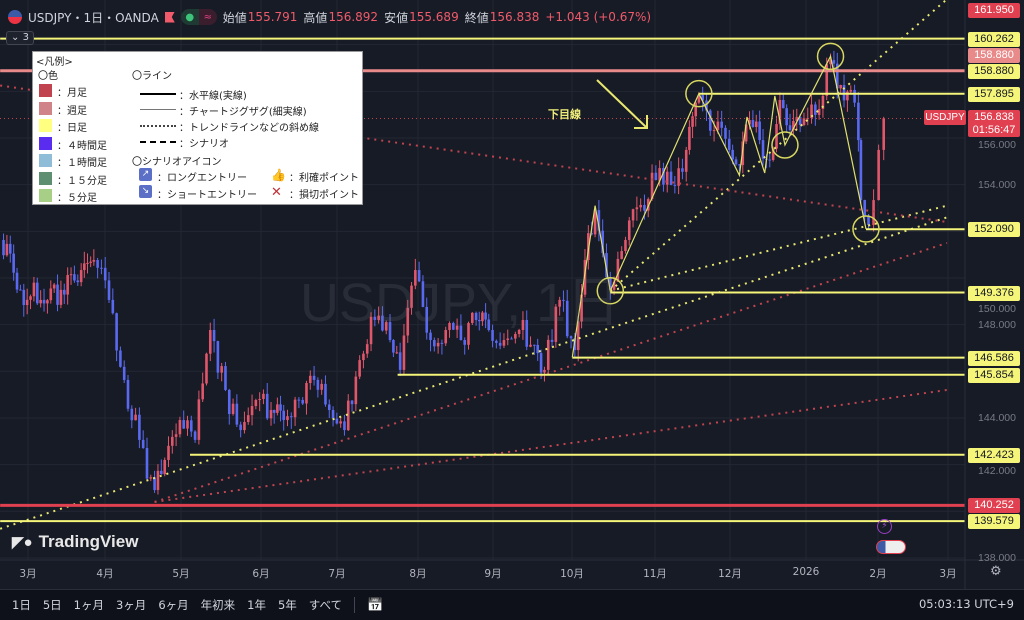 This screenshot has width=1024, height=620. Describe the element at coordinates (278, 175) in the screenshot. I see `thumbs-up-icon: 👍` at that location.